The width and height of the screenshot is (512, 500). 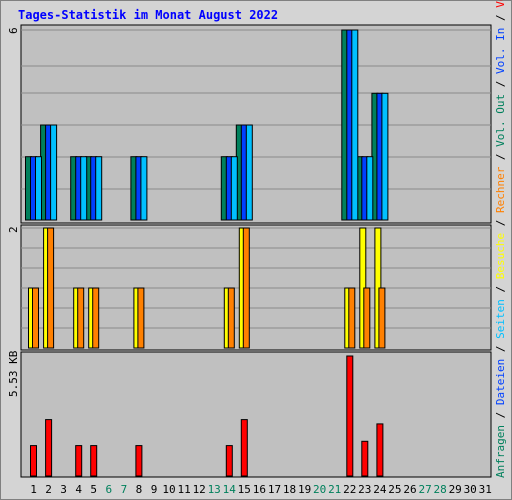 I want to click on middle-panel-max-label: 2, so click(x=13, y=229).